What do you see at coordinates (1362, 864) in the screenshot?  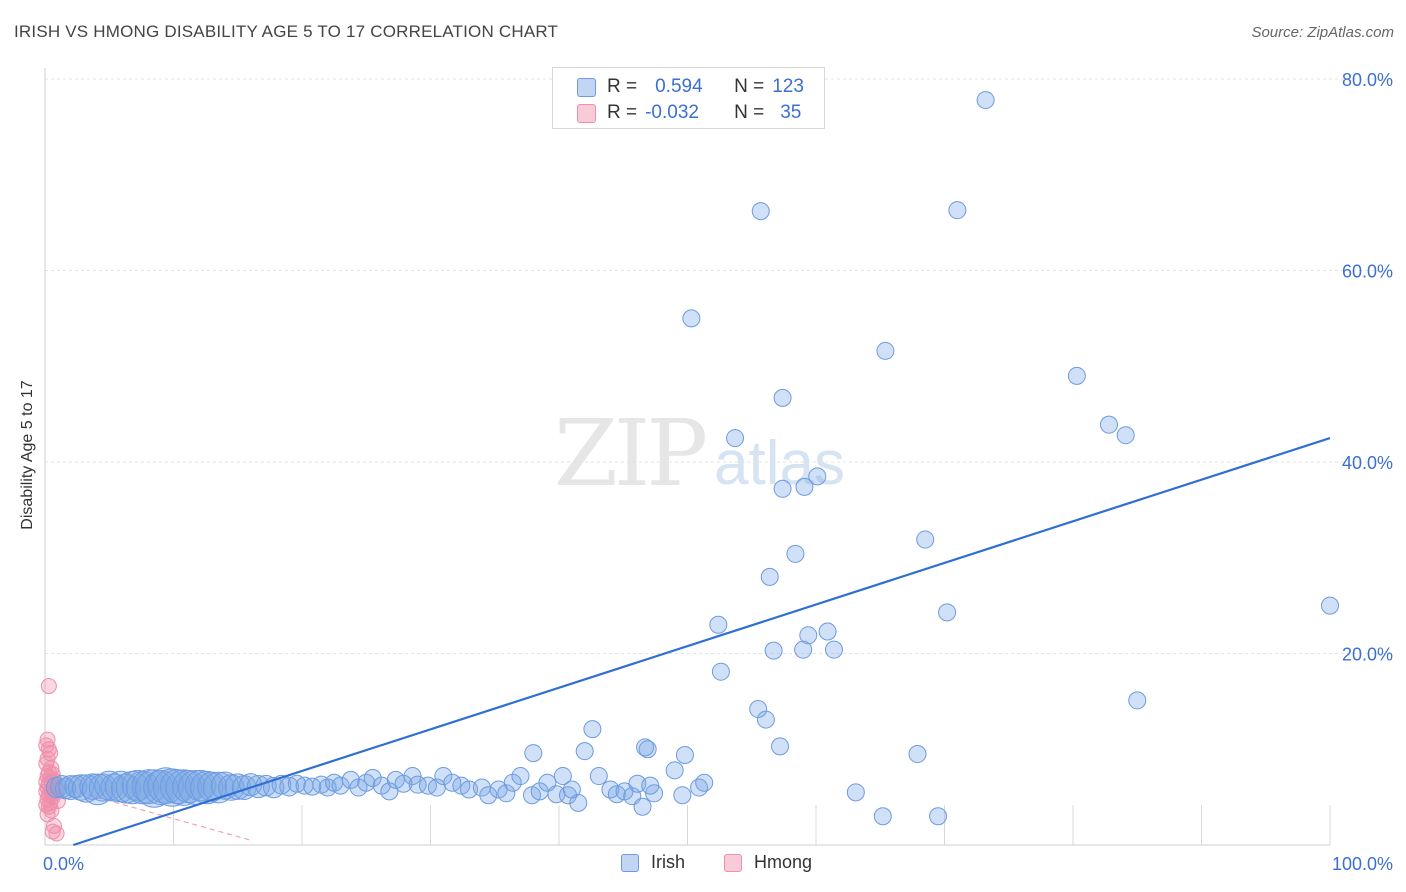 I see `x-tick-label: 100.0%` at bounding box center [1362, 864].